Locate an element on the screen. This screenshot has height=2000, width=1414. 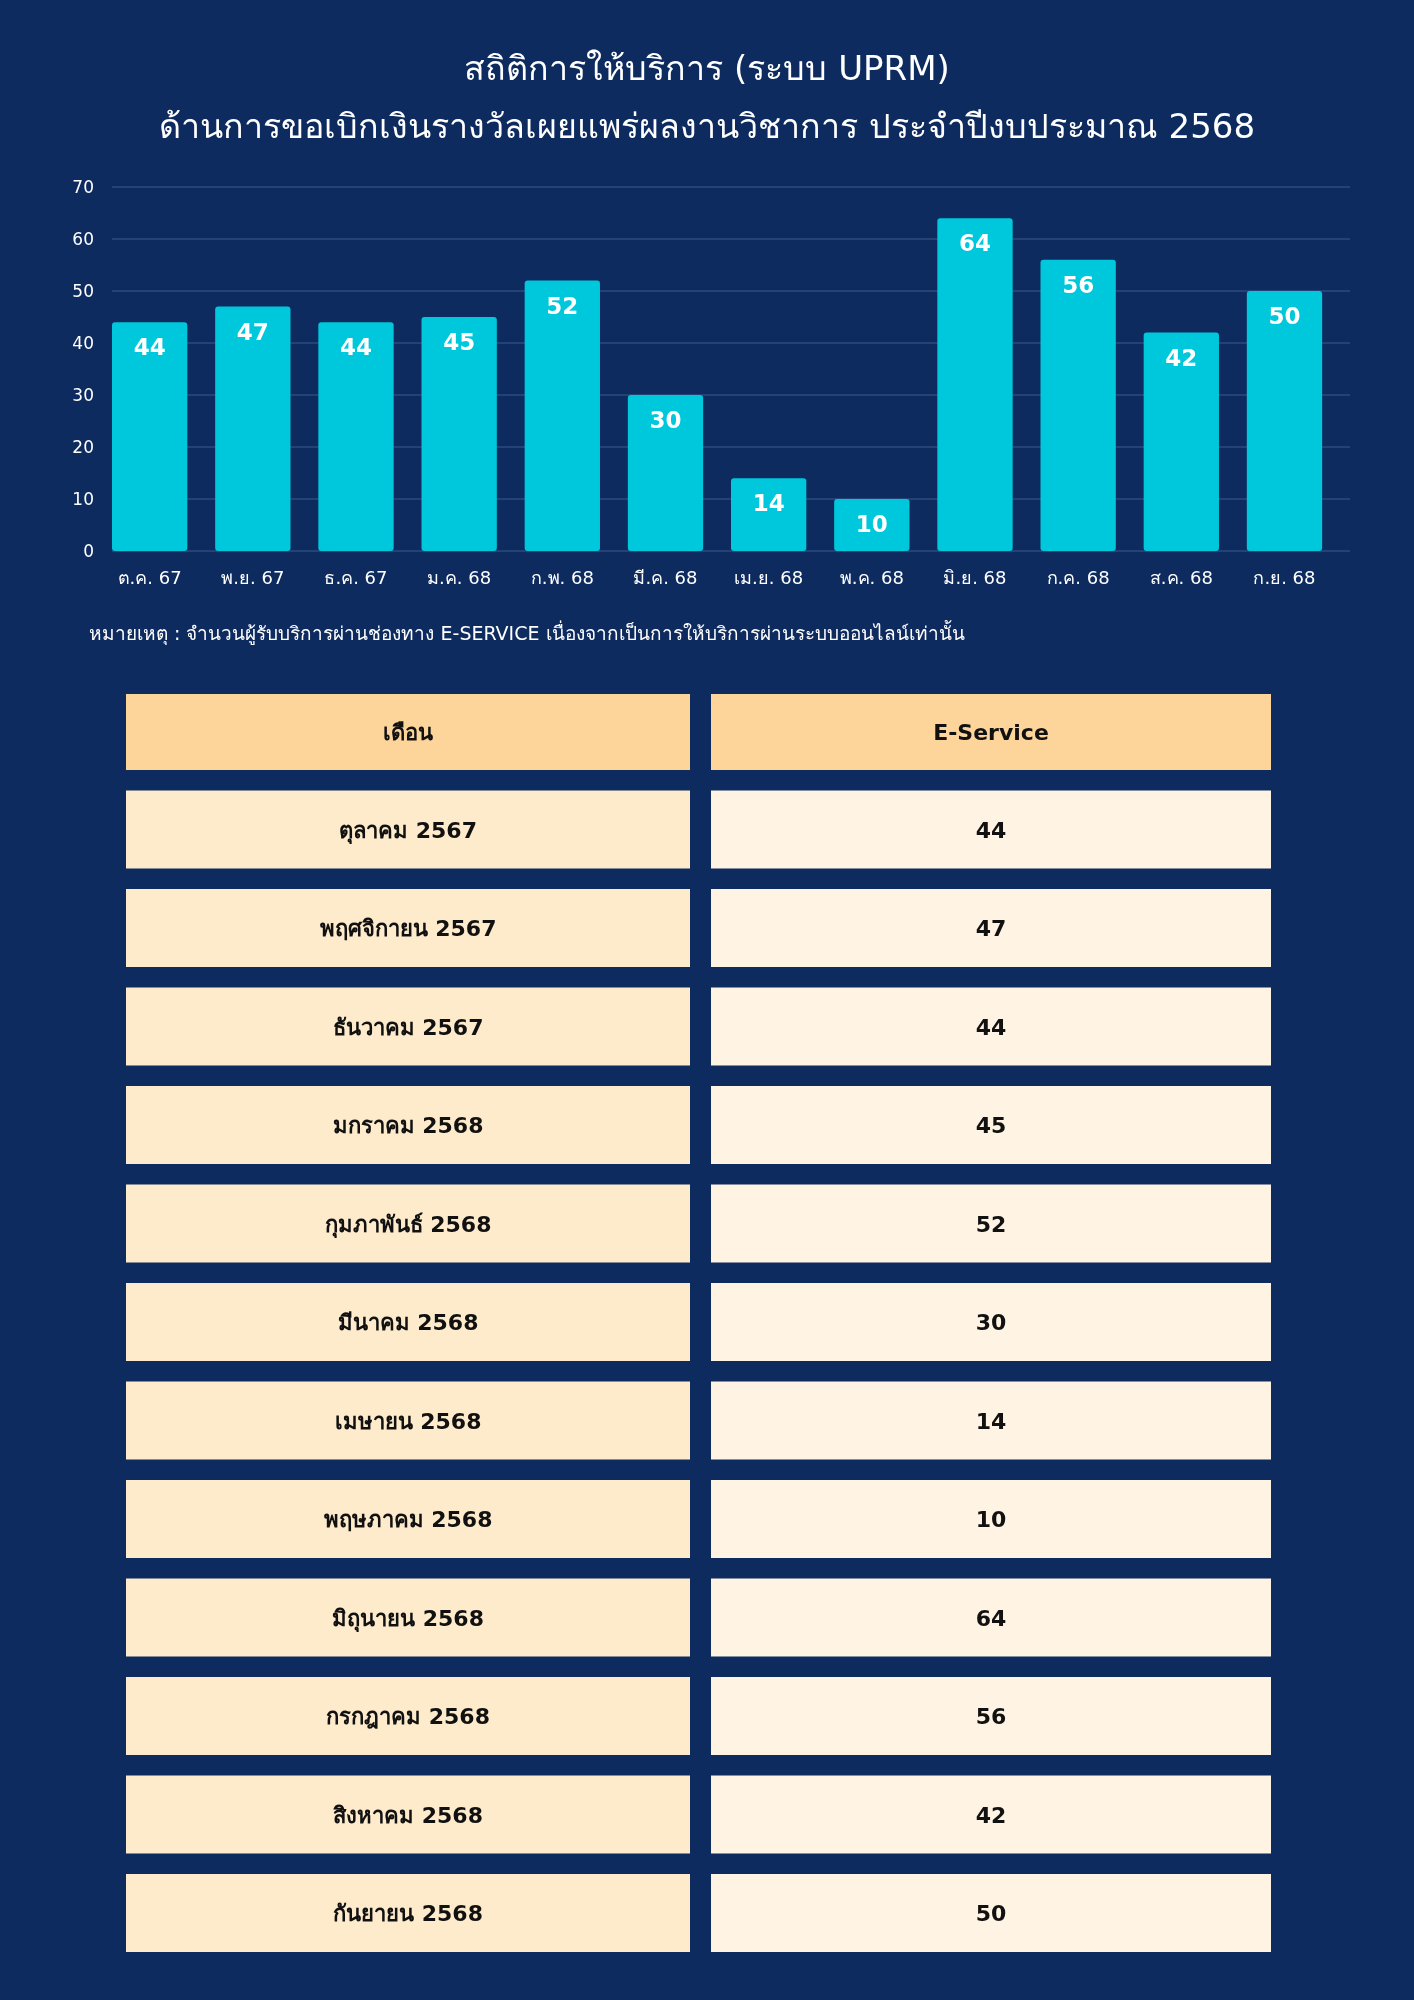
category-label: พฤศจิกายน 2567 is located at coordinates (408, 928).